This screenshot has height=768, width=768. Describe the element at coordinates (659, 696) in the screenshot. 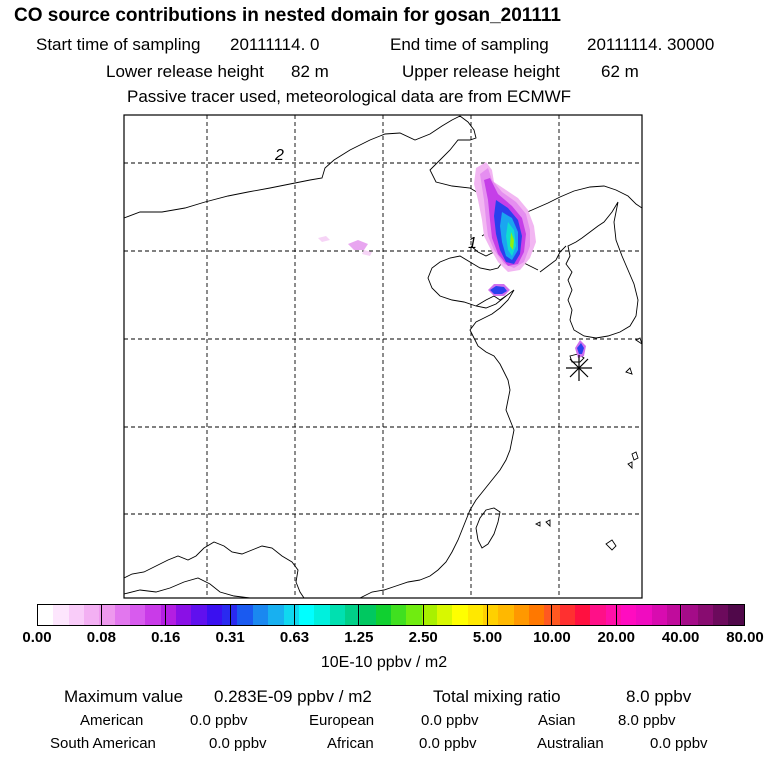

I see `total-mixing-value: 8.0 ppbv` at that location.